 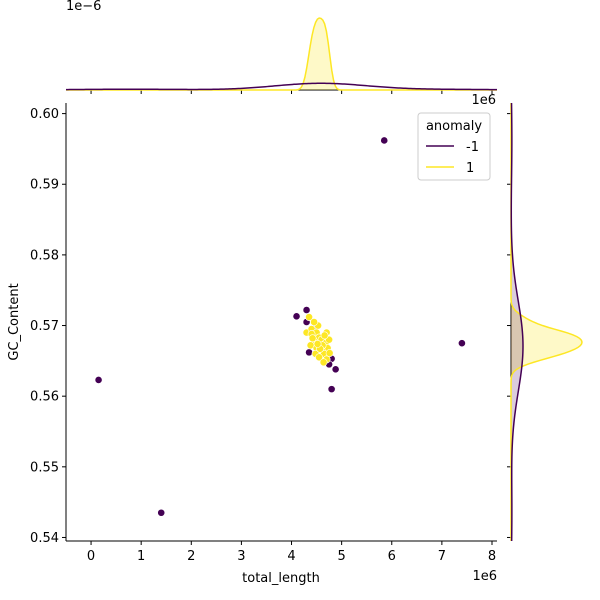 What do you see at coordinates (442, 556) in the screenshot?
I see `x-tick-label: 7` at bounding box center [442, 556].